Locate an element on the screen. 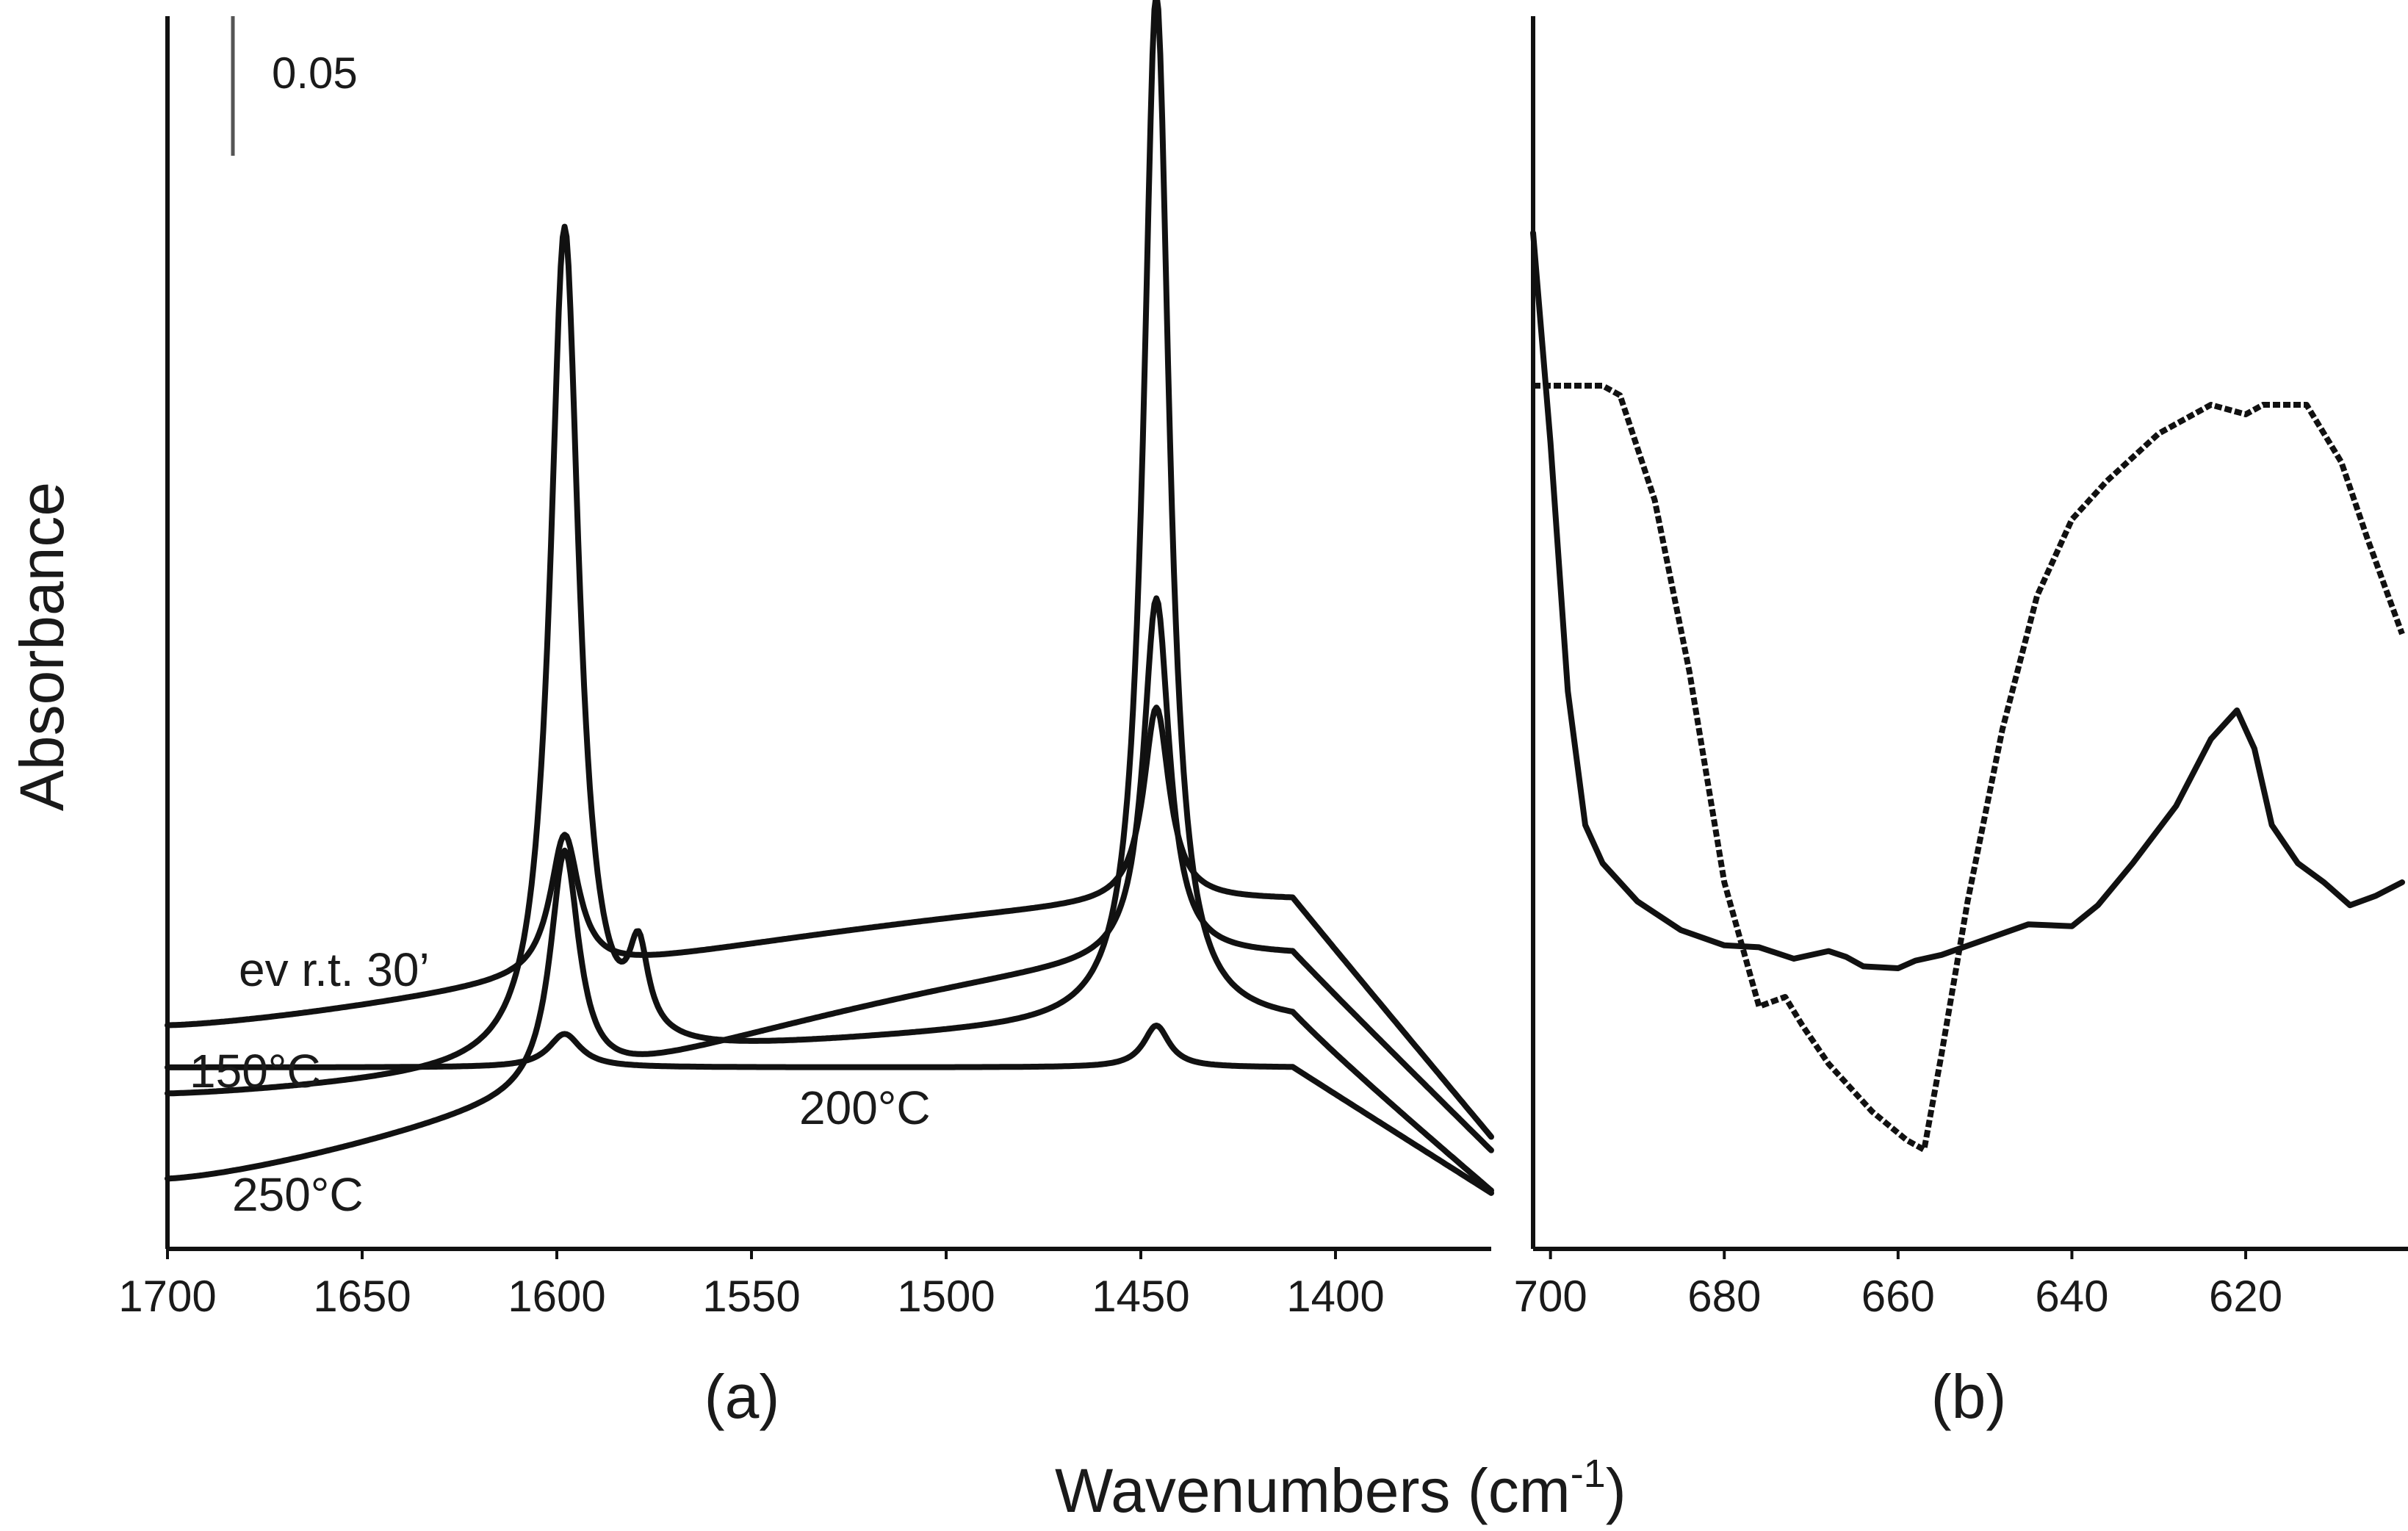 The height and width of the screenshot is (1531, 2408). panel-b-ticks: 700 680 660 640 620 is located at coordinates (1898, 1285).